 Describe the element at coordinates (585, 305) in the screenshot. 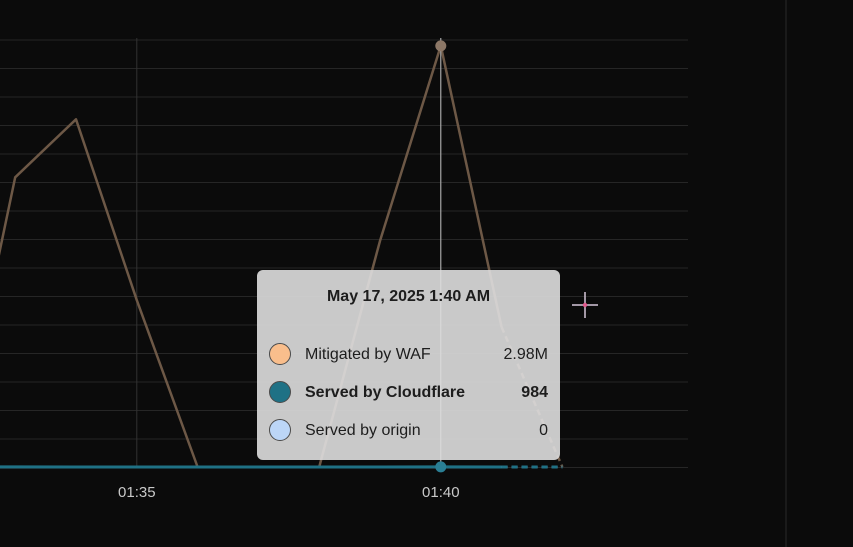

I see `crosshair-cursor-icon` at that location.